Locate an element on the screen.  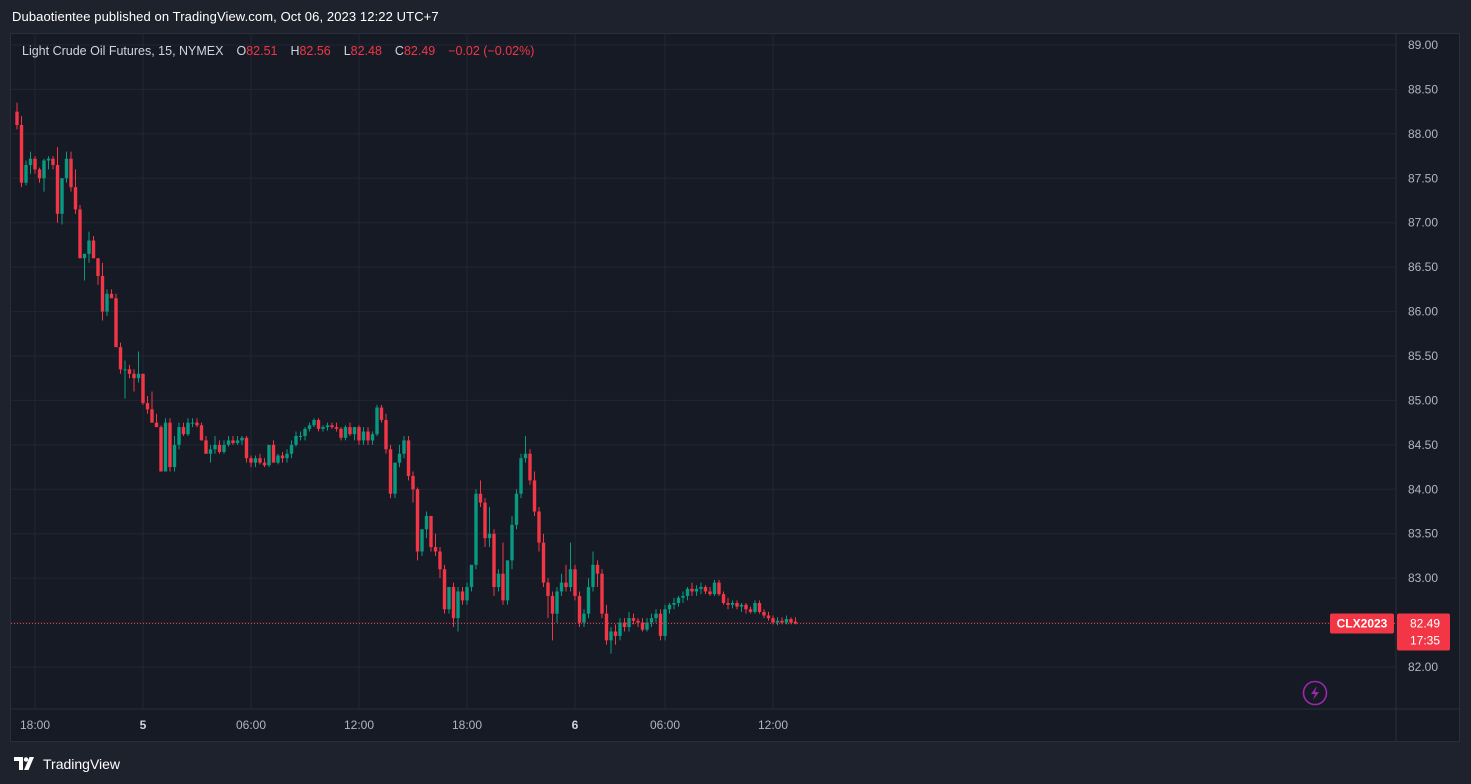
lightning-icon is located at coordinates (1315, 693).